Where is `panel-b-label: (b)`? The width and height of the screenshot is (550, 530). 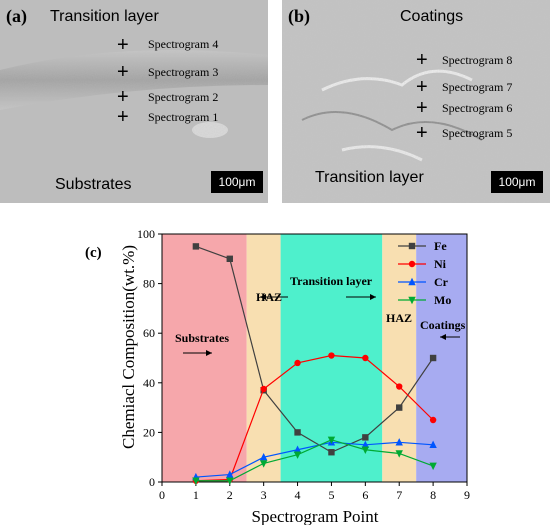
panel-b-label: (b) is located at coordinates (299, 16).